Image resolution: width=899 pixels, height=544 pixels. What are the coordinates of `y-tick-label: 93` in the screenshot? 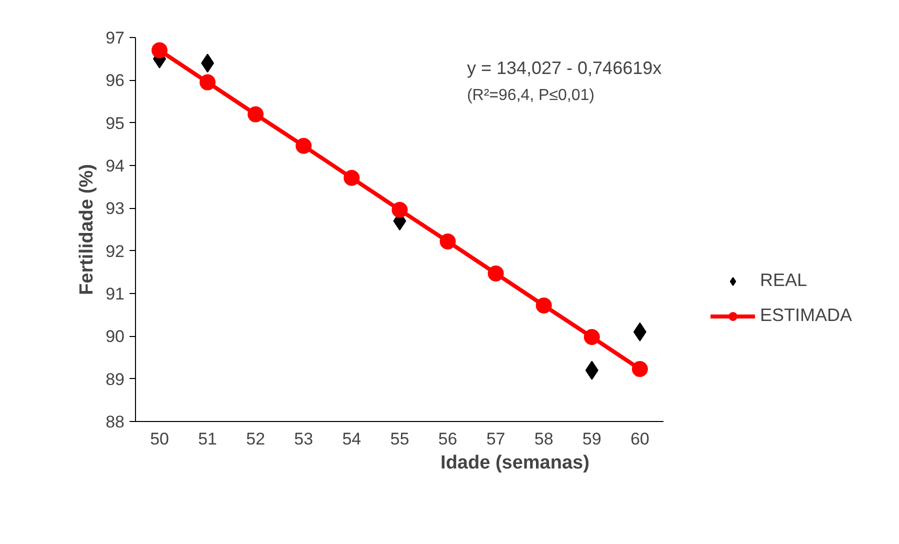 It's located at (115, 208).